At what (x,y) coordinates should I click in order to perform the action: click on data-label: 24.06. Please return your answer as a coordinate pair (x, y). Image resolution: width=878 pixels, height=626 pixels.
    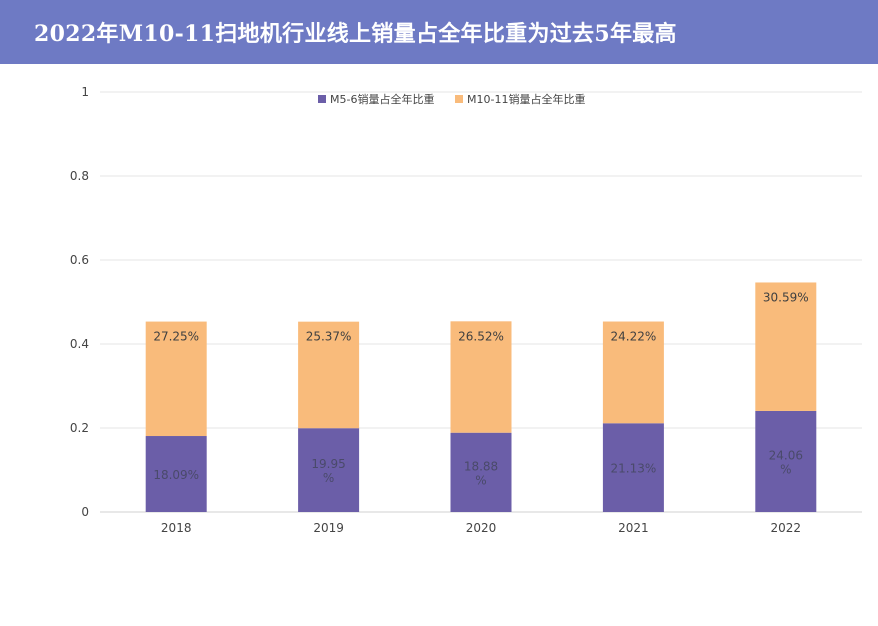
    Looking at the image, I should click on (786, 455).